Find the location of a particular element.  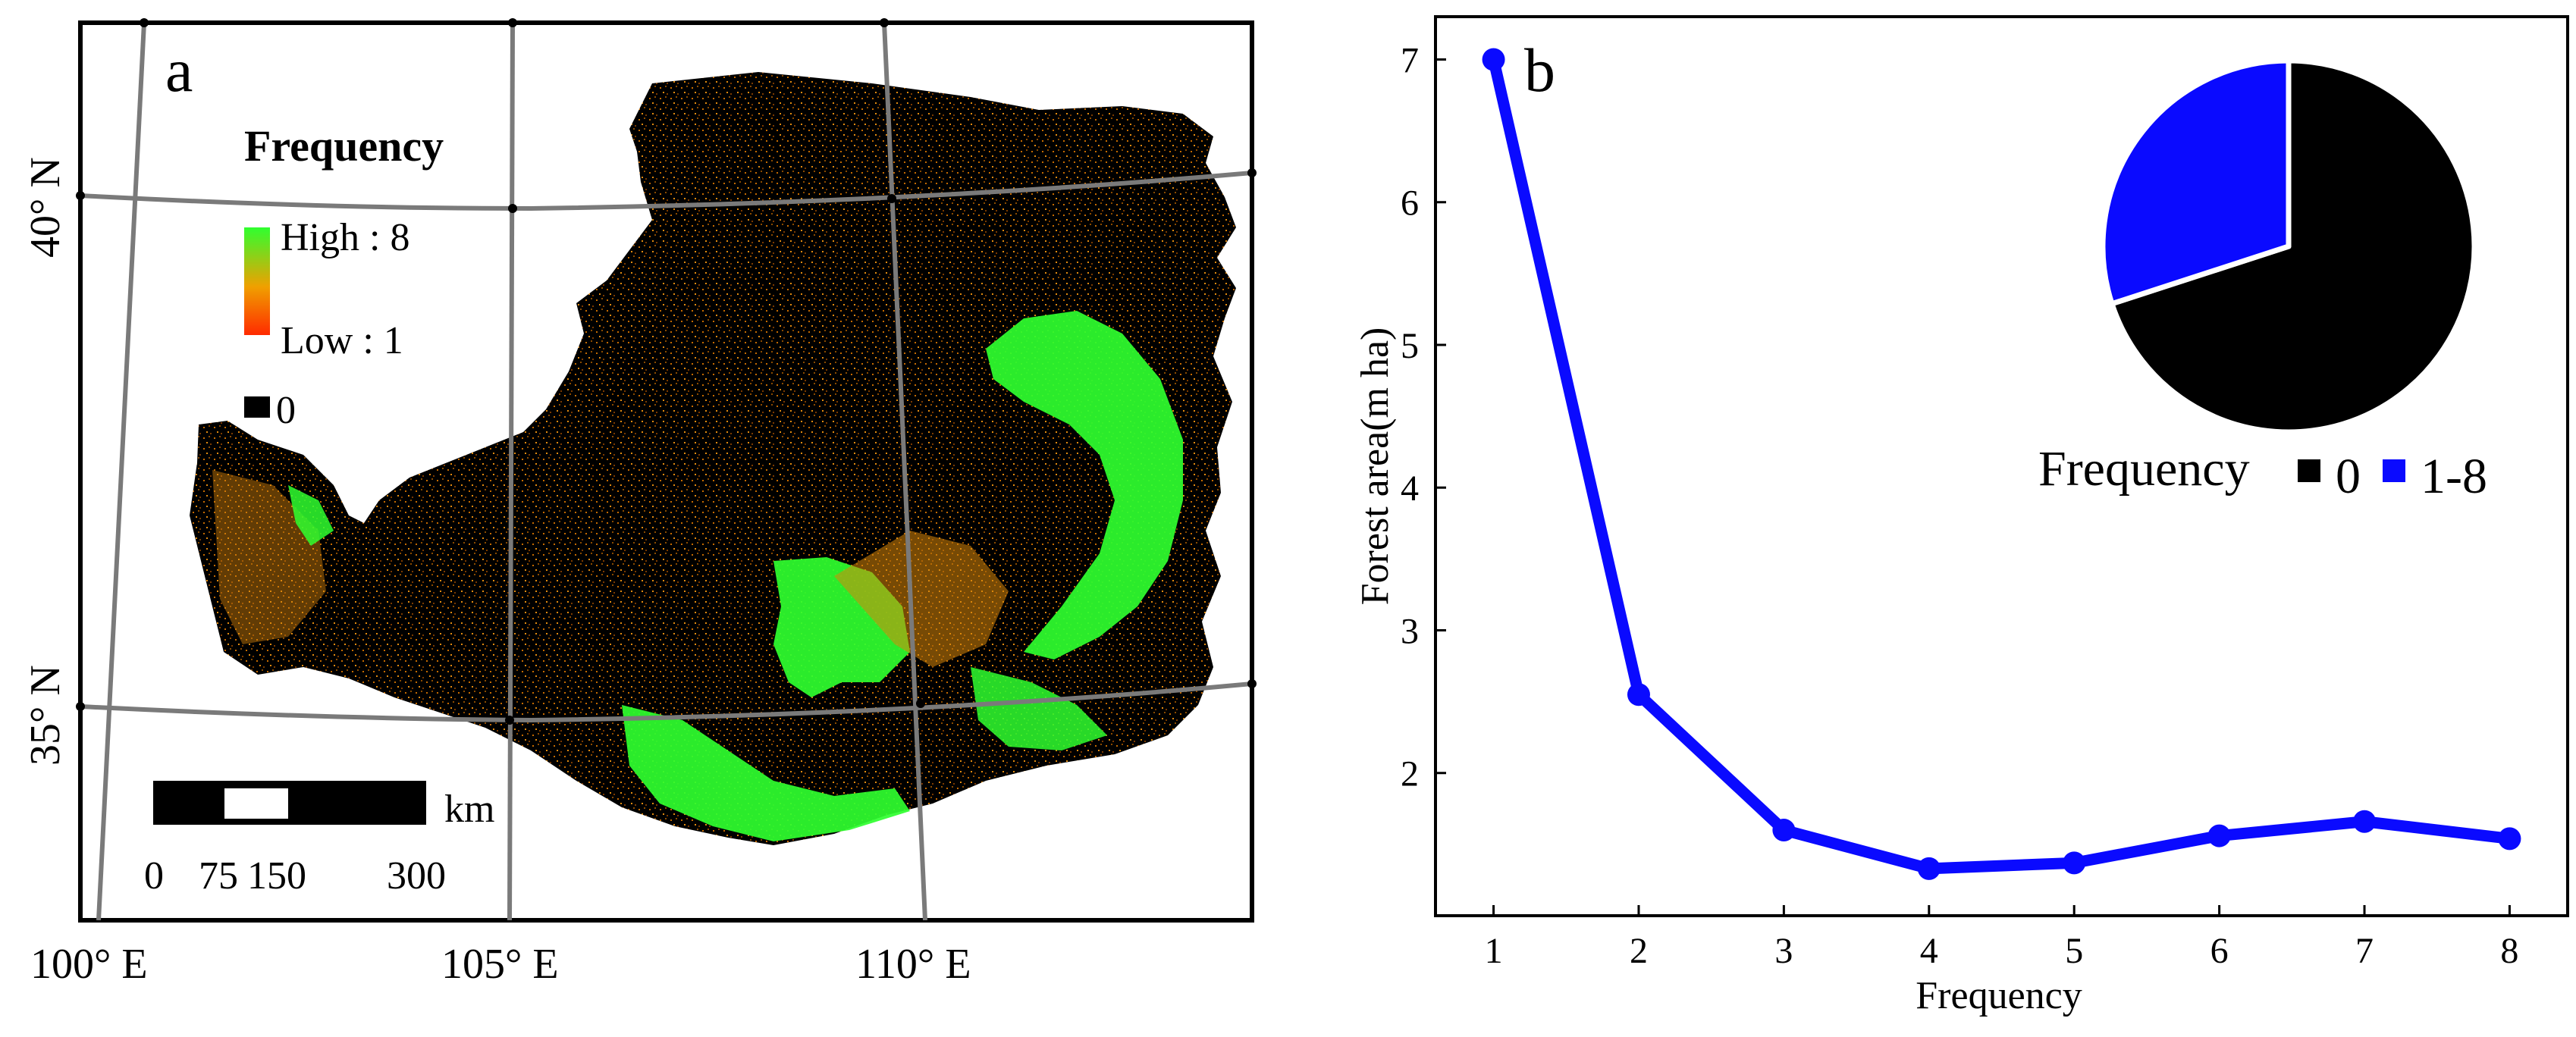

pie-legend-label-zero: 0 is located at coordinates (2348, 476).